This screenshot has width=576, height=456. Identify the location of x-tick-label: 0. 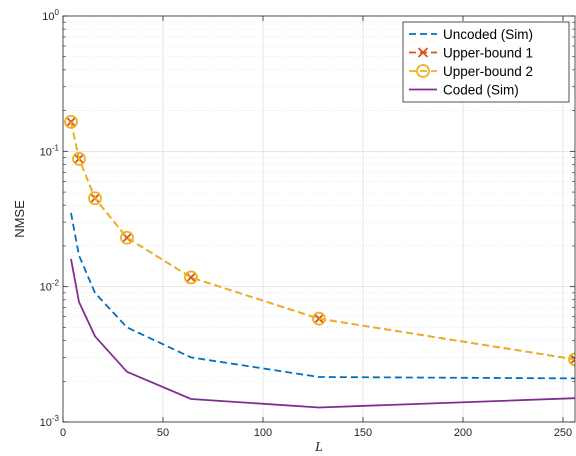
(63, 433).